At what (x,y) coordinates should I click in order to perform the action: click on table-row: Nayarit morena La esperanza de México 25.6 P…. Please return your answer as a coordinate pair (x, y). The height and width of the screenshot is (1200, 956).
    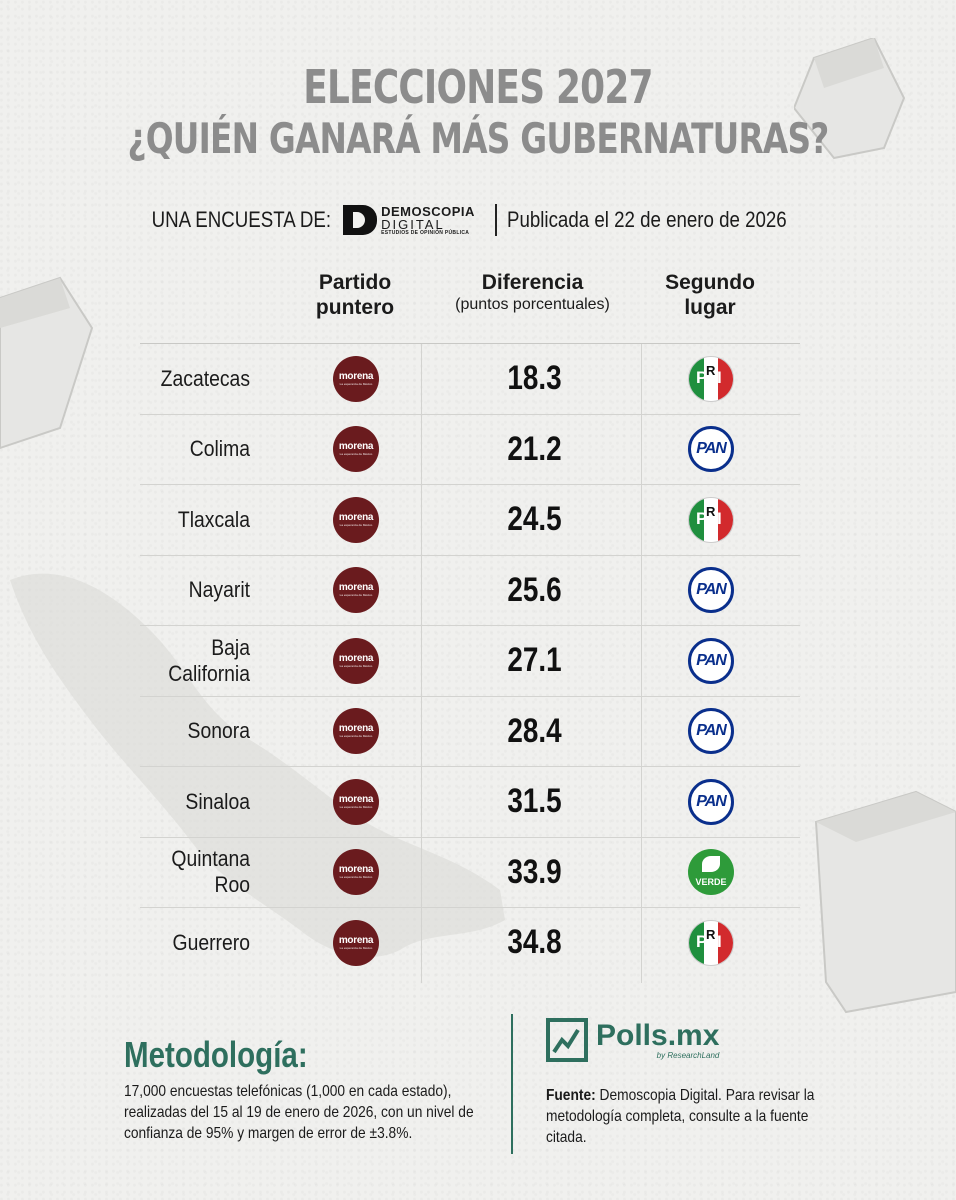
    Looking at the image, I should click on (470, 590).